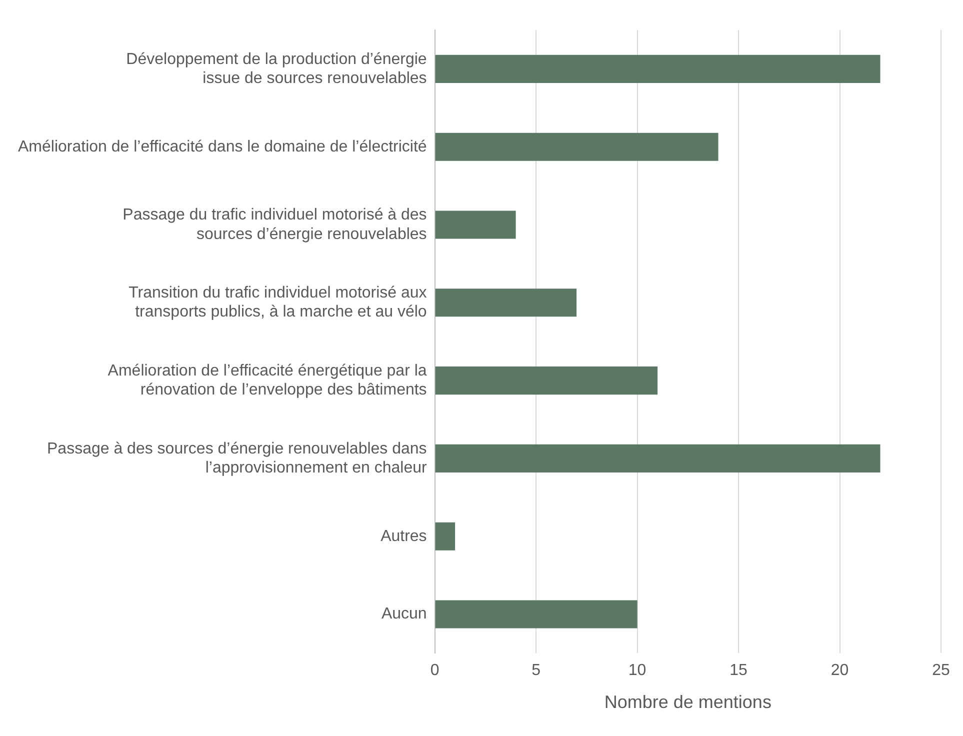  I want to click on x-tick-label: 20, so click(839, 671).